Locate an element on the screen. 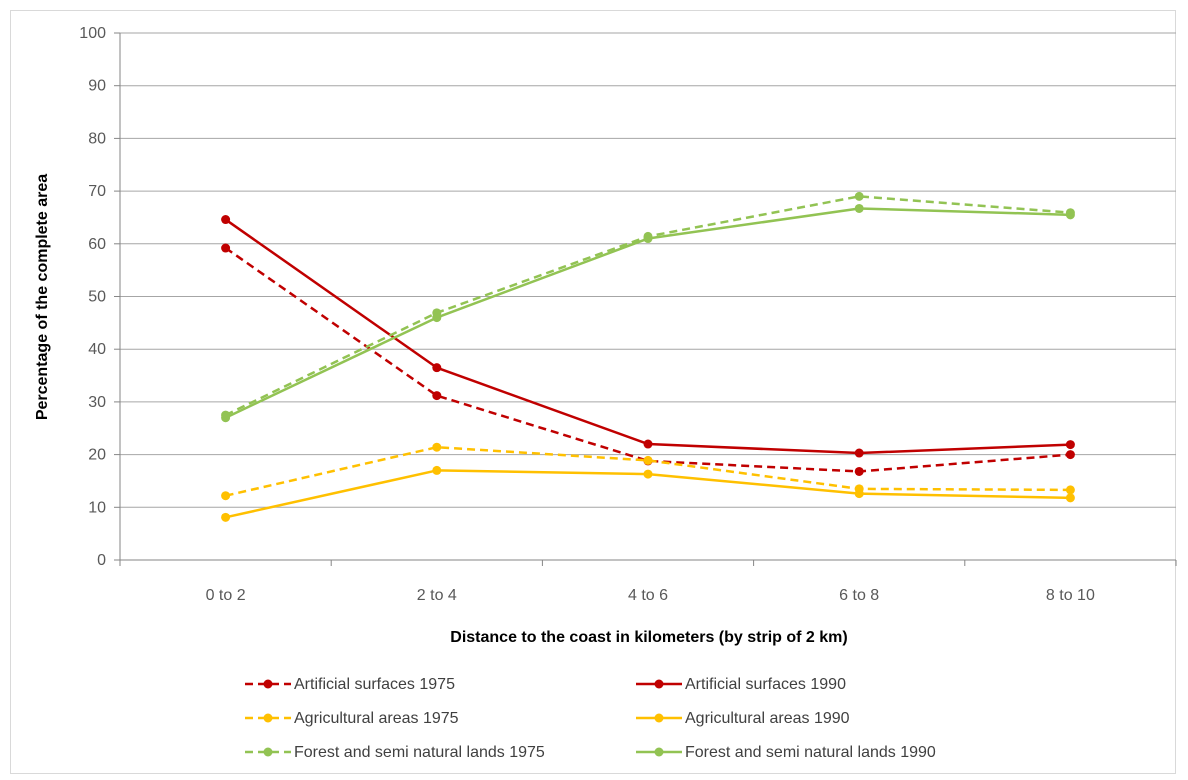 The width and height of the screenshot is (1188, 780). legend-label: Artificial surfaces 1990 is located at coordinates (765, 684).